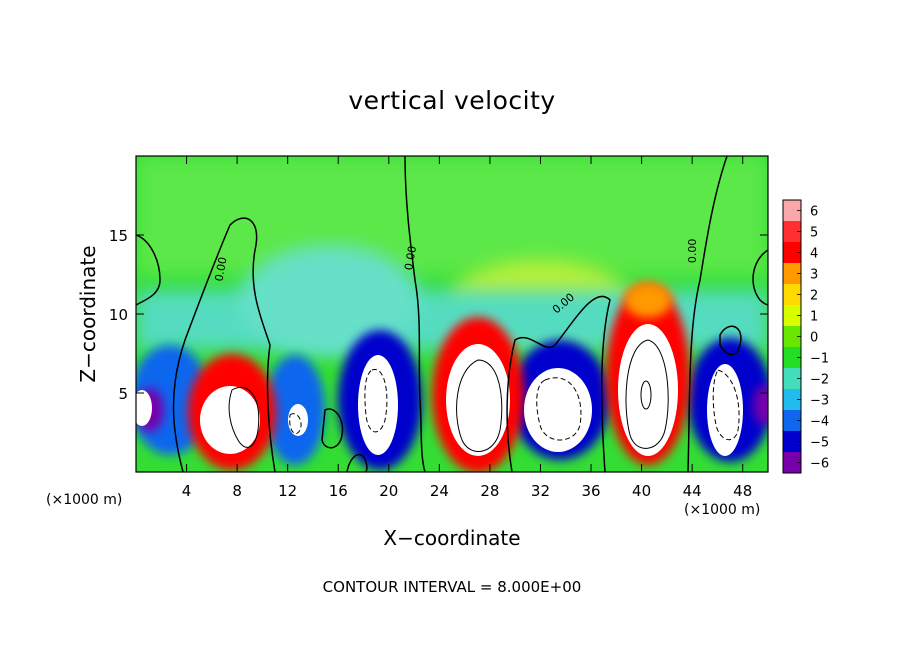 Image resolution: width=904 pixels, height=654 pixels. I want to click on colorbar-label: −3, so click(819, 401).